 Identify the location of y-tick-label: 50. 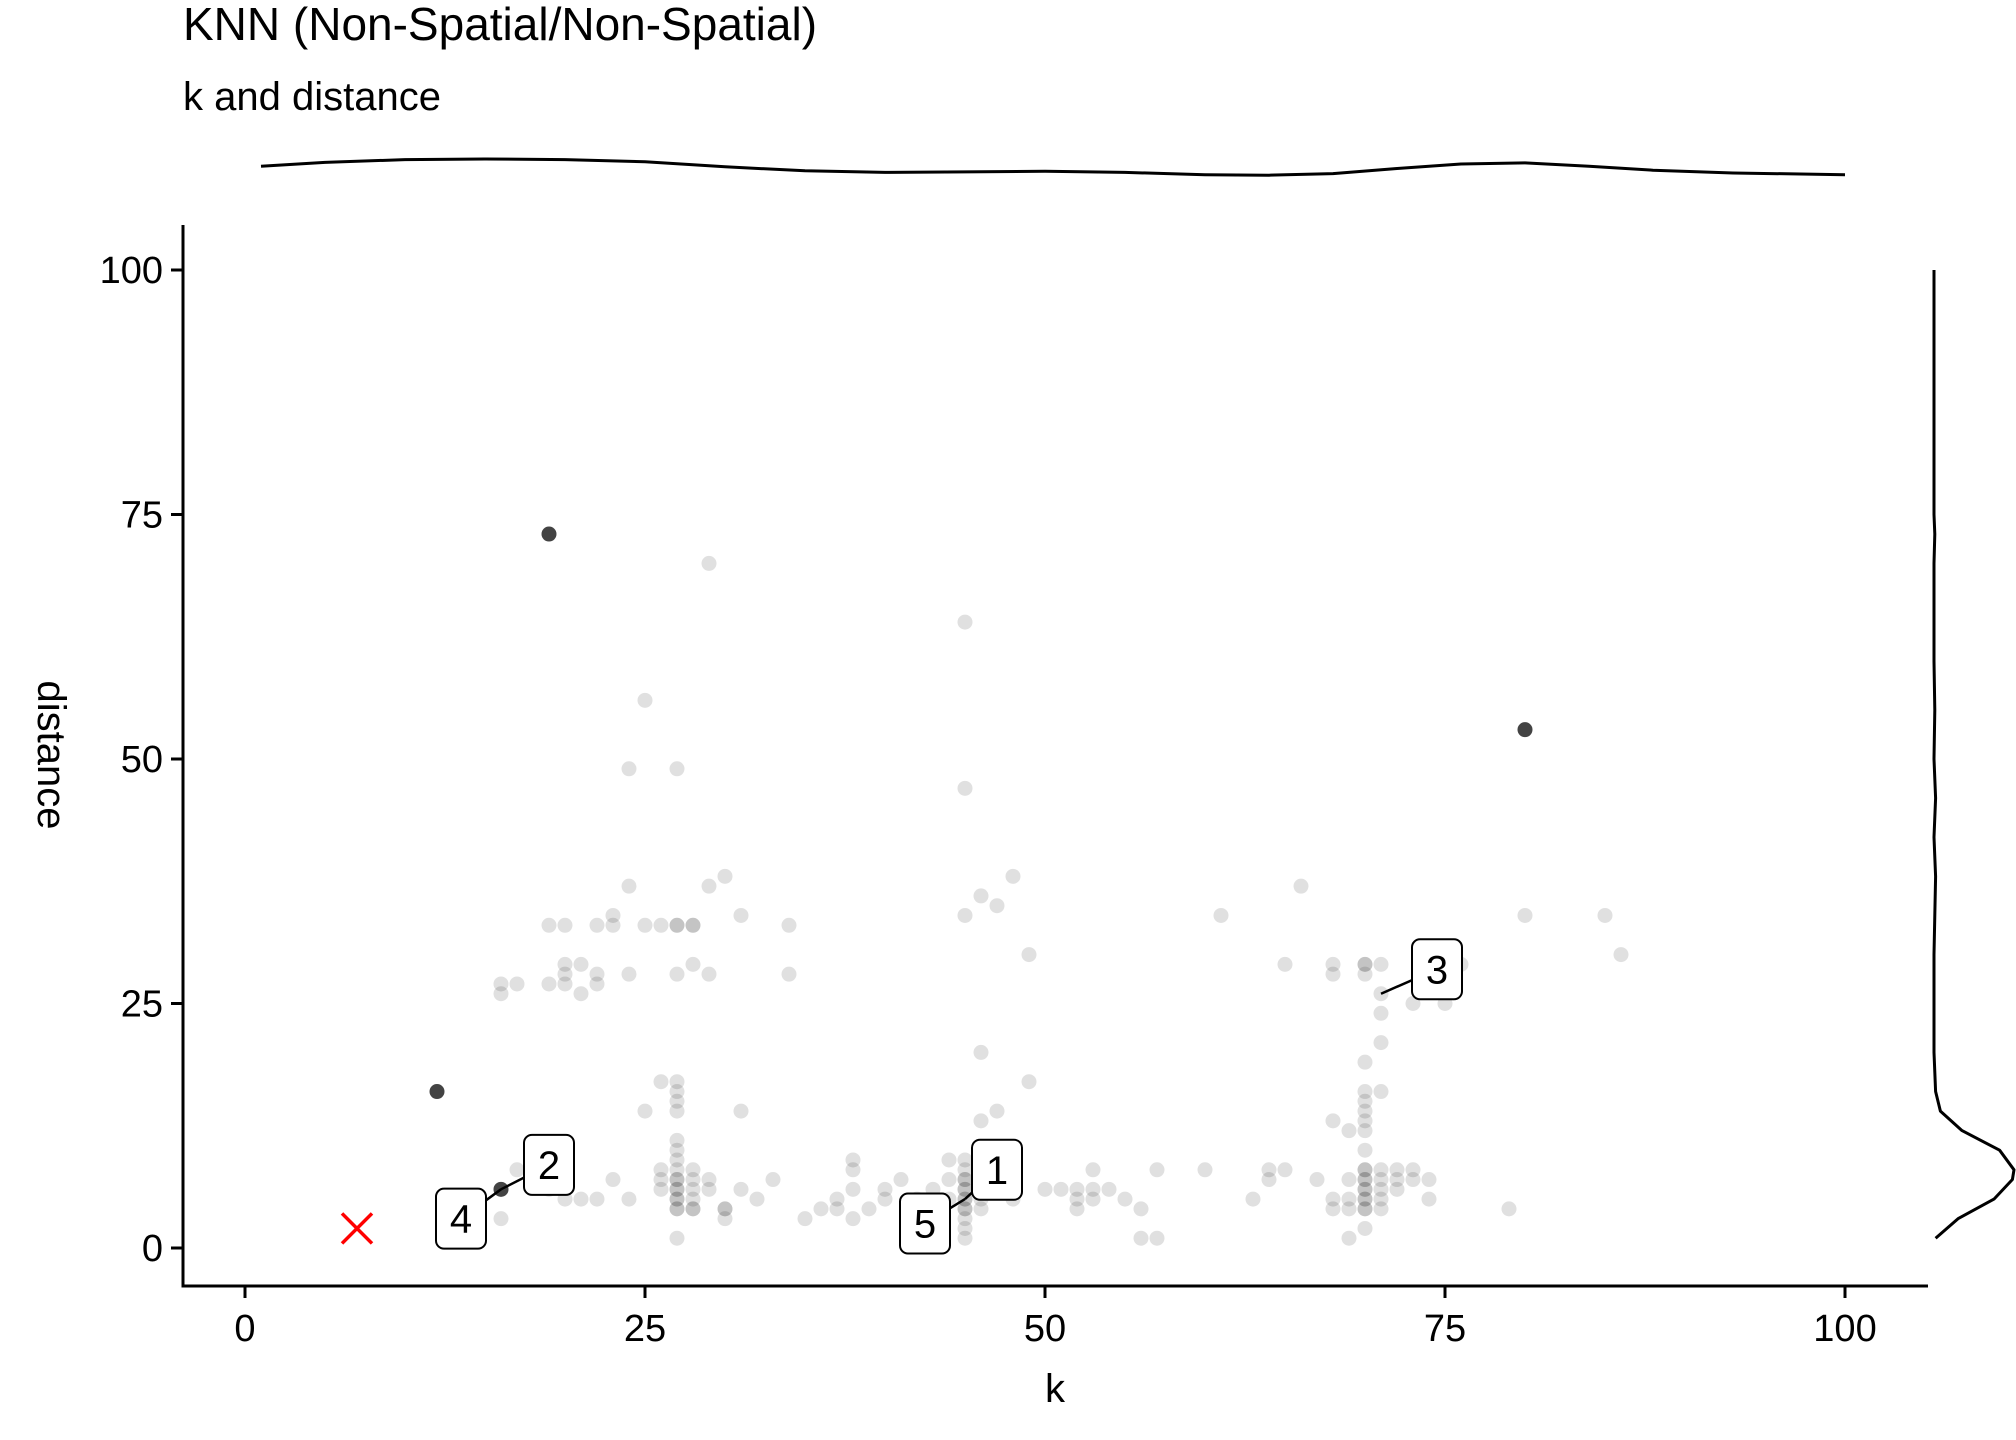
(142, 760).